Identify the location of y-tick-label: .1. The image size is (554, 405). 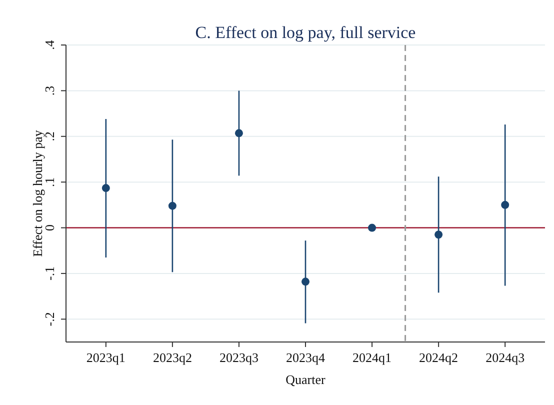
(49, 182).